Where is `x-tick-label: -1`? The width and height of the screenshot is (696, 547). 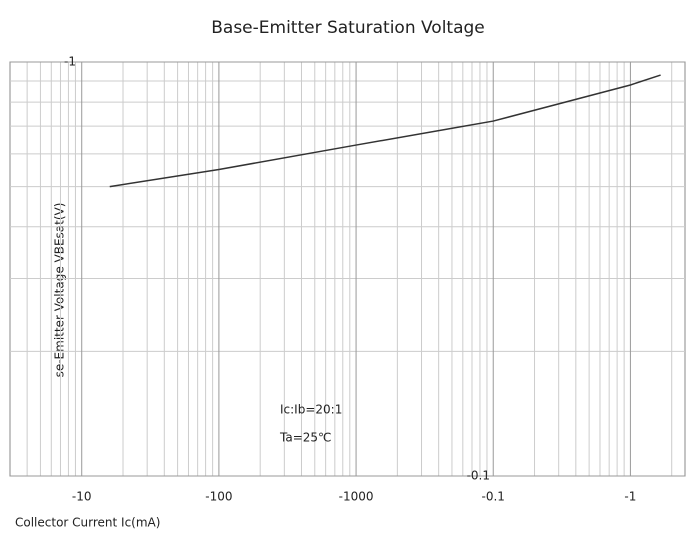
x-tick-label: -1 is located at coordinates (630, 497).